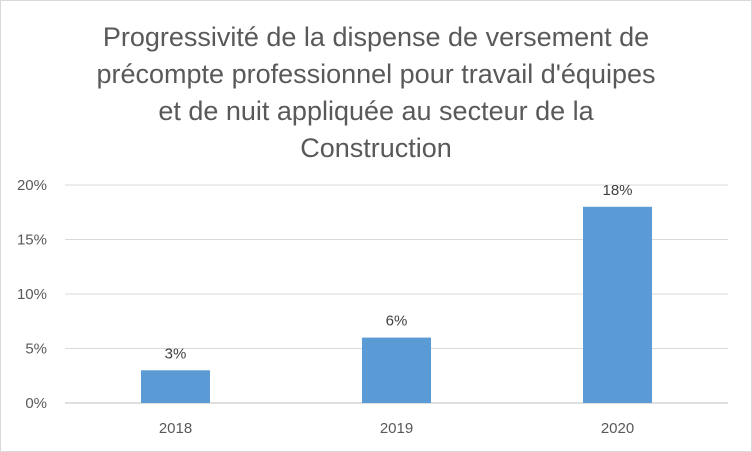 Image resolution: width=752 pixels, height=452 pixels. What do you see at coordinates (617, 428) in the screenshot?
I see `x-tick-label: 2020` at bounding box center [617, 428].